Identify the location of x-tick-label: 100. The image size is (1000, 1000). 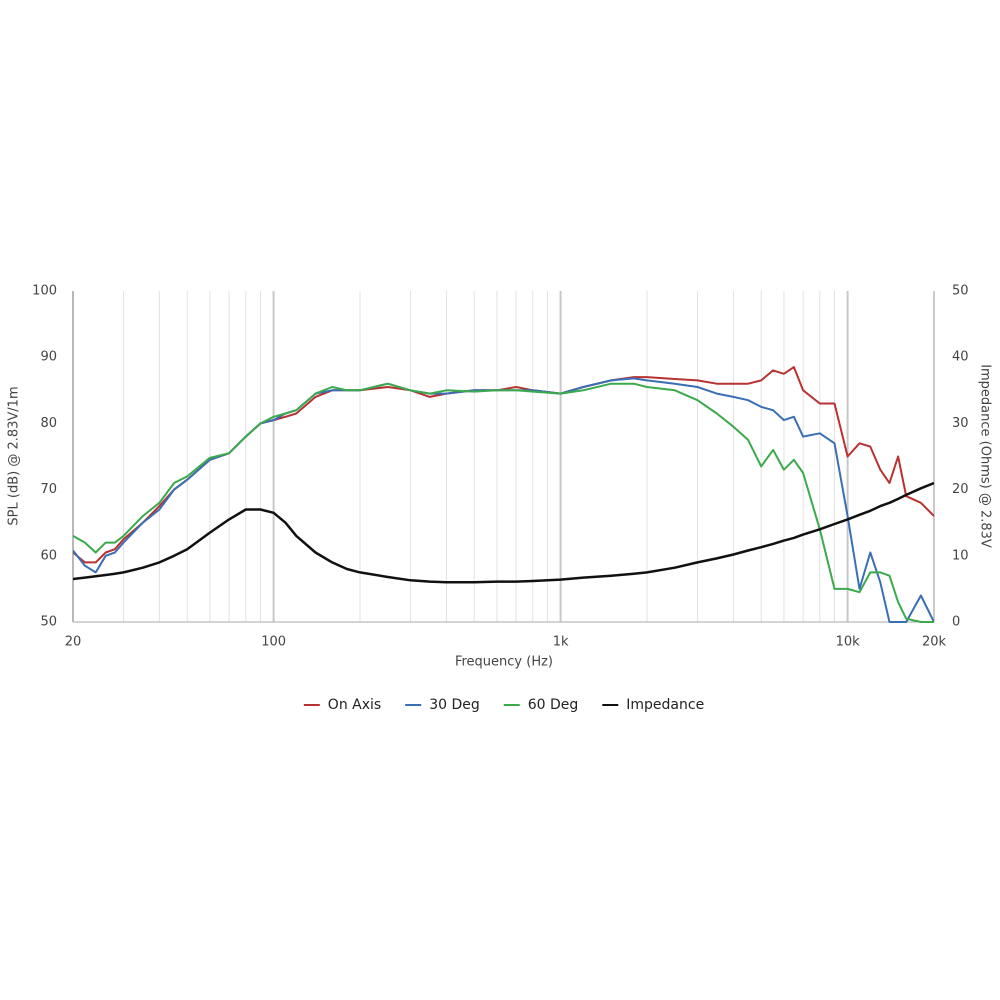
(273, 642).